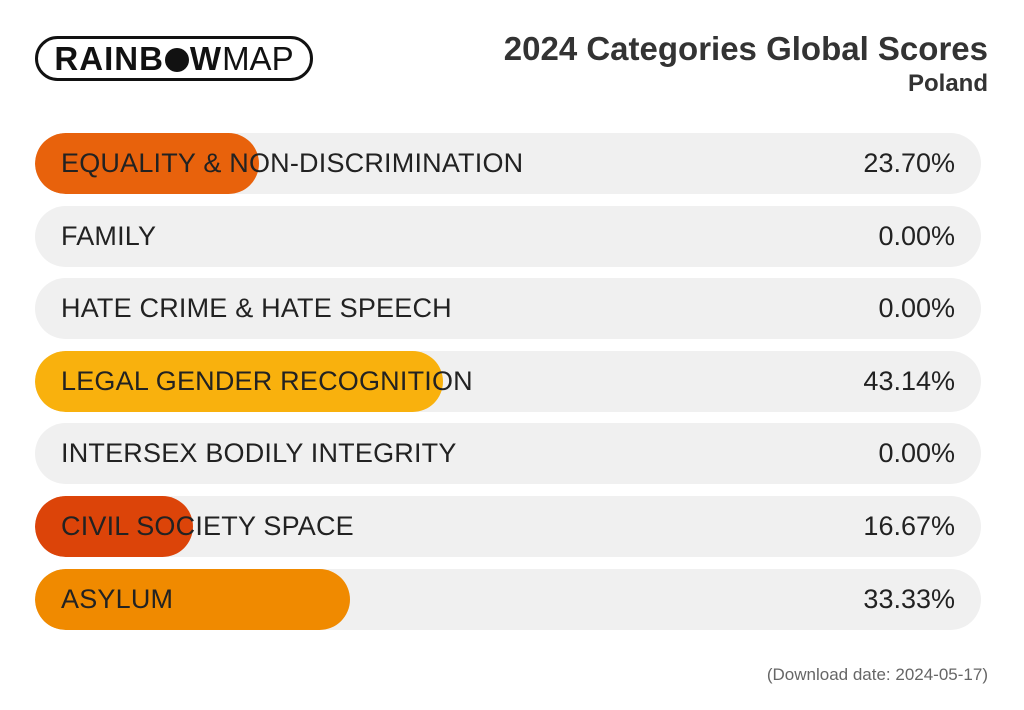 The image size is (1024, 710). Describe the element at coordinates (508, 599) in the screenshot. I see `chart-row: ASYLUM 33.33%` at that location.